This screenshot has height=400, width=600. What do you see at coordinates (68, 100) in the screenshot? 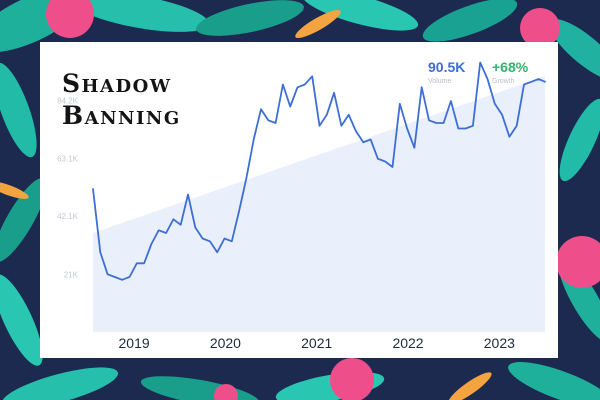
I see `y-tick-label: 84.2K` at bounding box center [68, 100].